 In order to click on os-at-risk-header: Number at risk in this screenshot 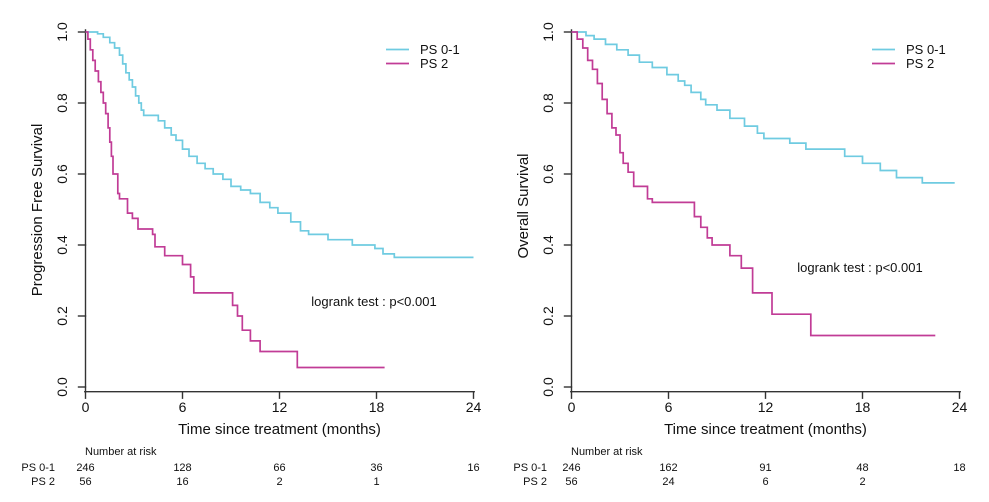, I will do `click(607, 452)`.